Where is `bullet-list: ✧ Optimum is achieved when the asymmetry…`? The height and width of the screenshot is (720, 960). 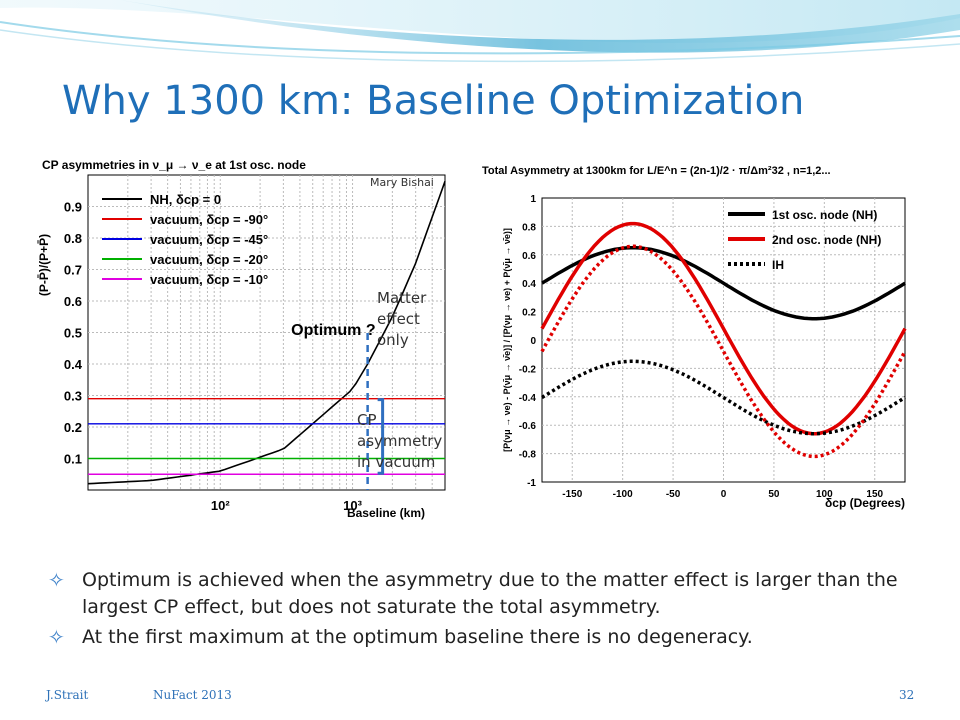
bullet-list: ✧ Optimum is achieved when the asymmetry… is located at coordinates (489, 610).